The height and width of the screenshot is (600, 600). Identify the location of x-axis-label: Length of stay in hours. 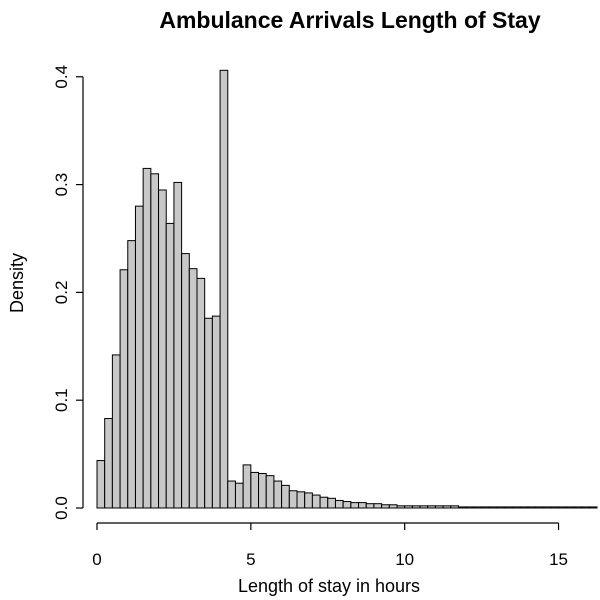
(329, 586).